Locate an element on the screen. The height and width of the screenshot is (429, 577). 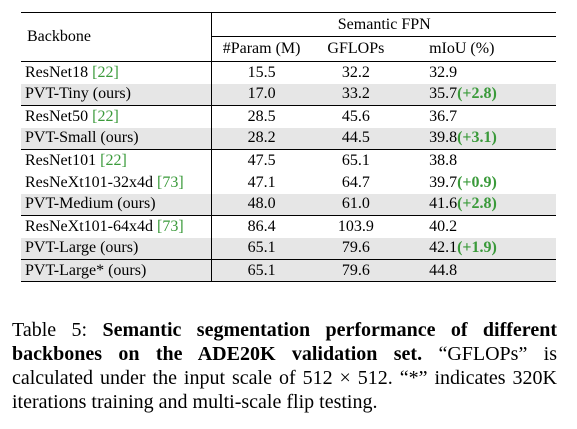
miou-cell: 40.2 is located at coordinates (478, 226).